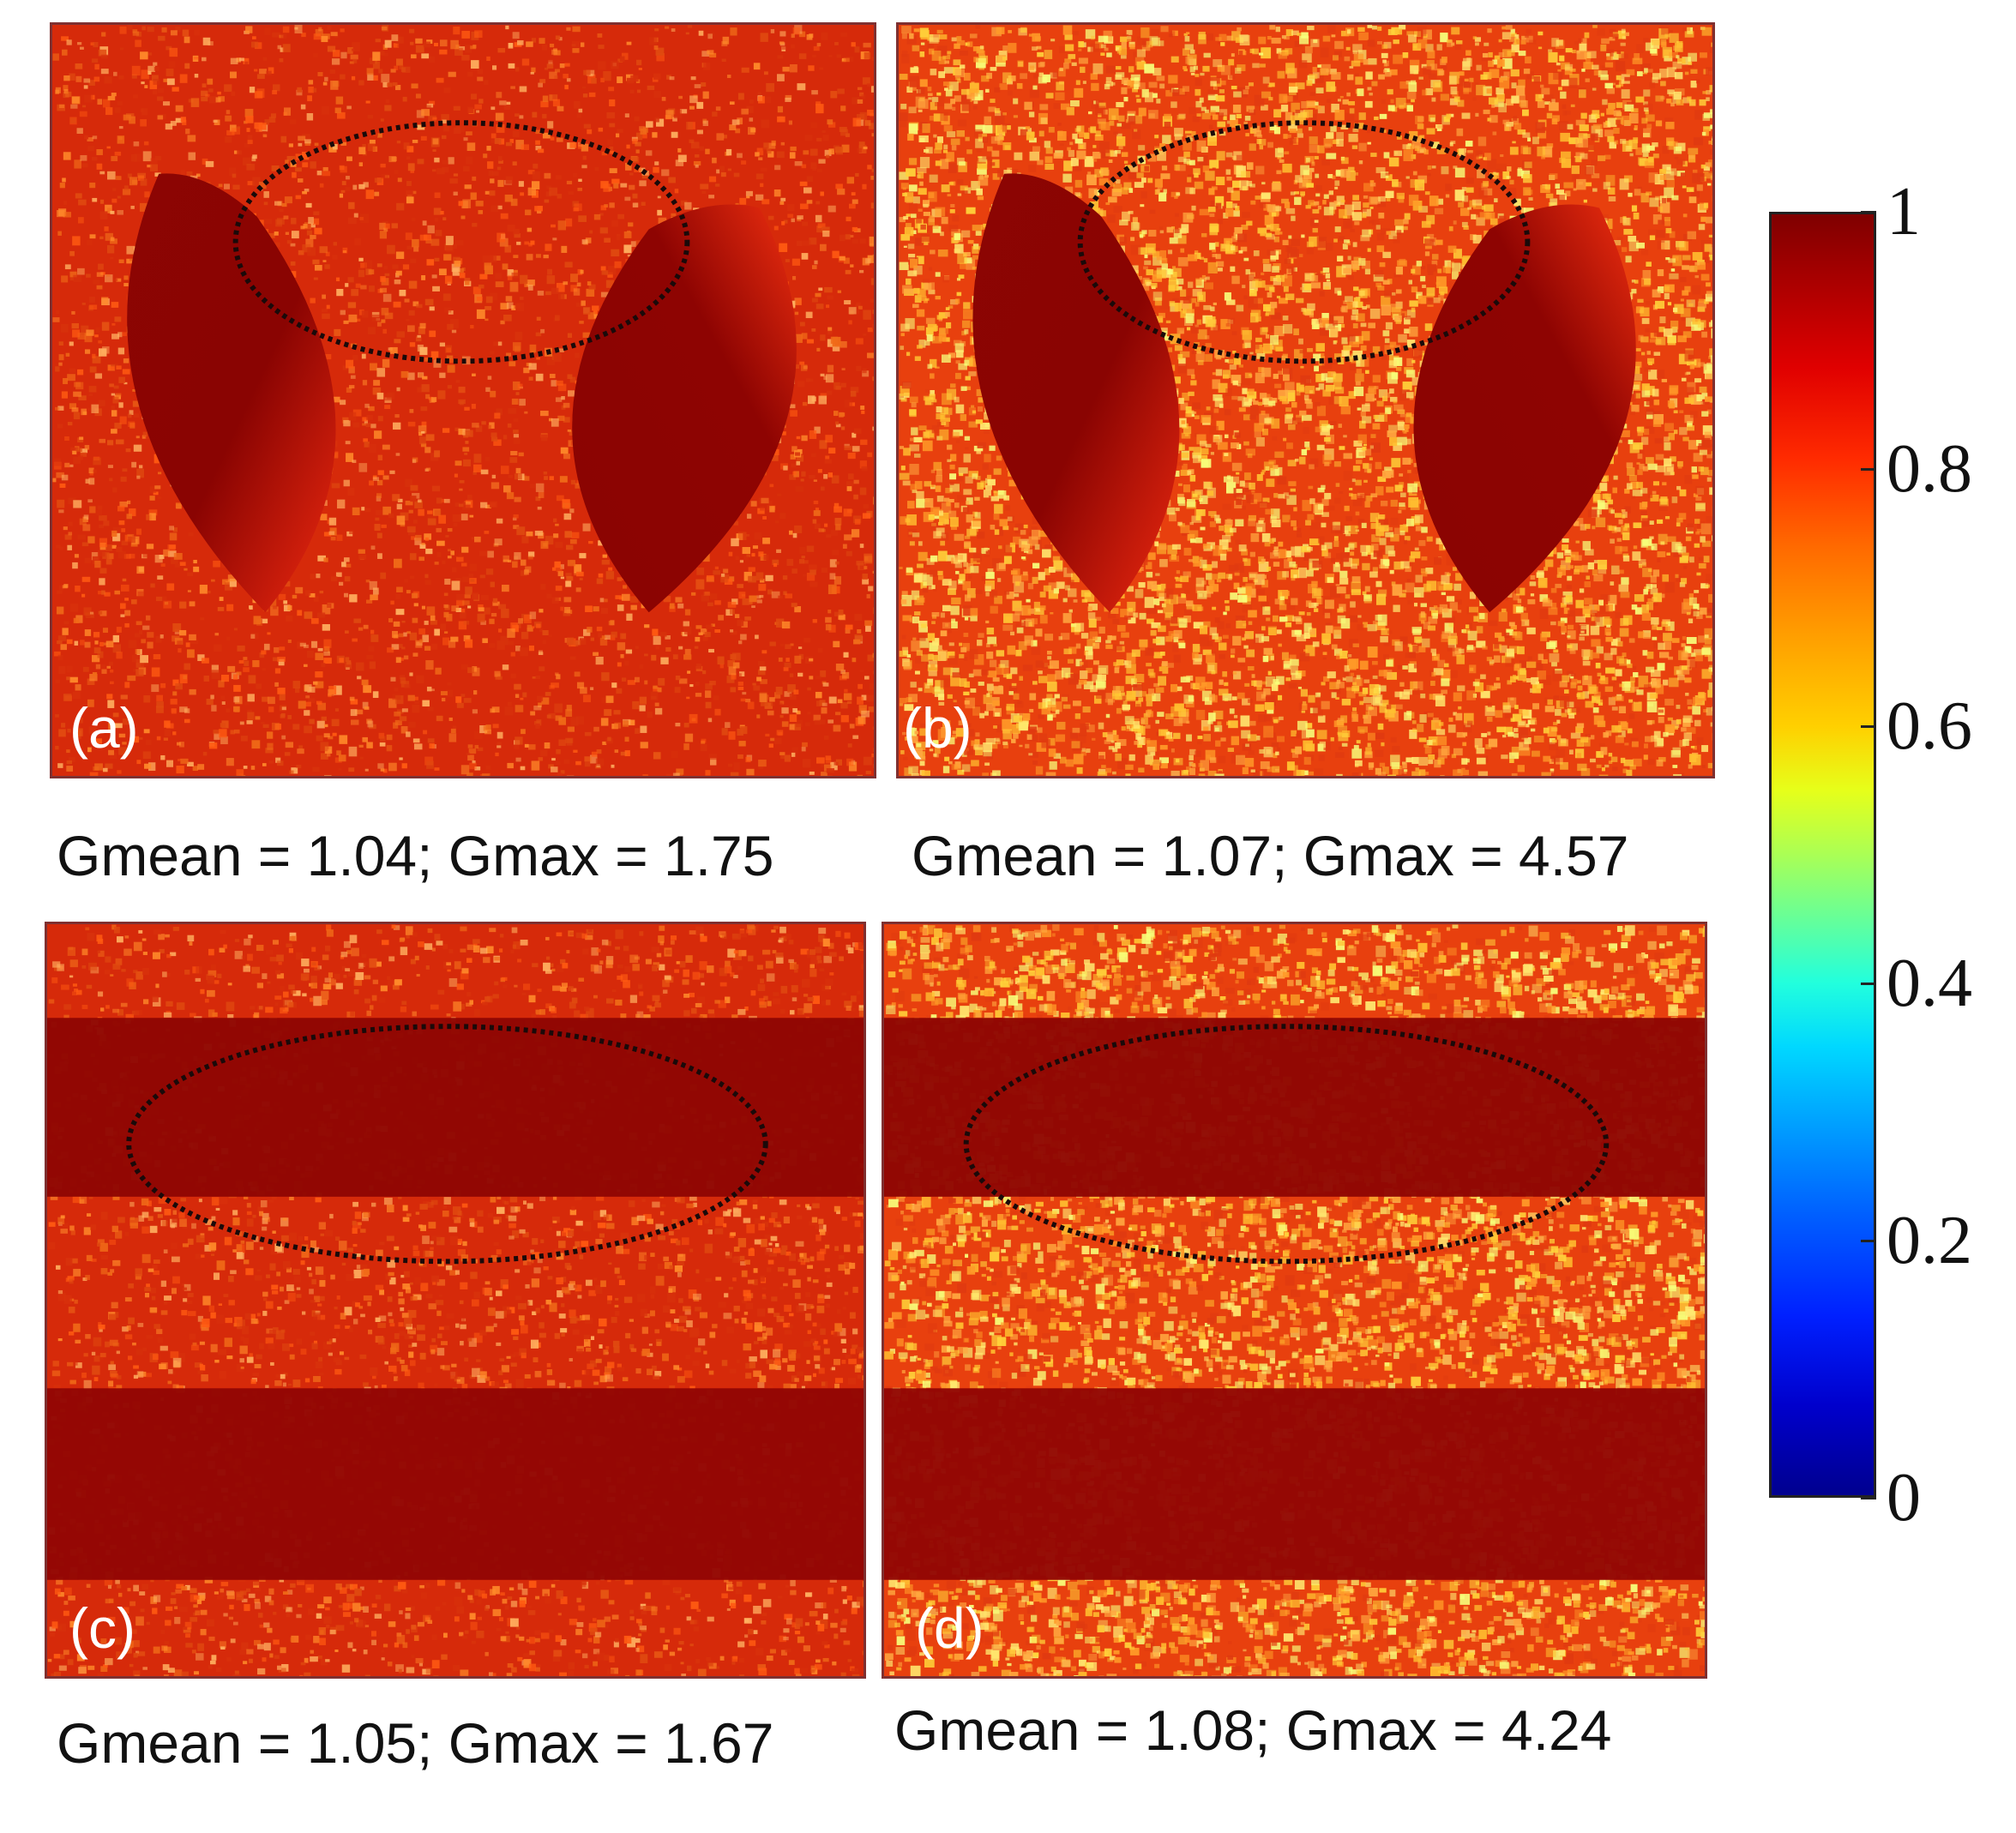  Describe the element at coordinates (1929, 1240) in the screenshot. I see `colorbar-tick-label: 0.2` at that location.